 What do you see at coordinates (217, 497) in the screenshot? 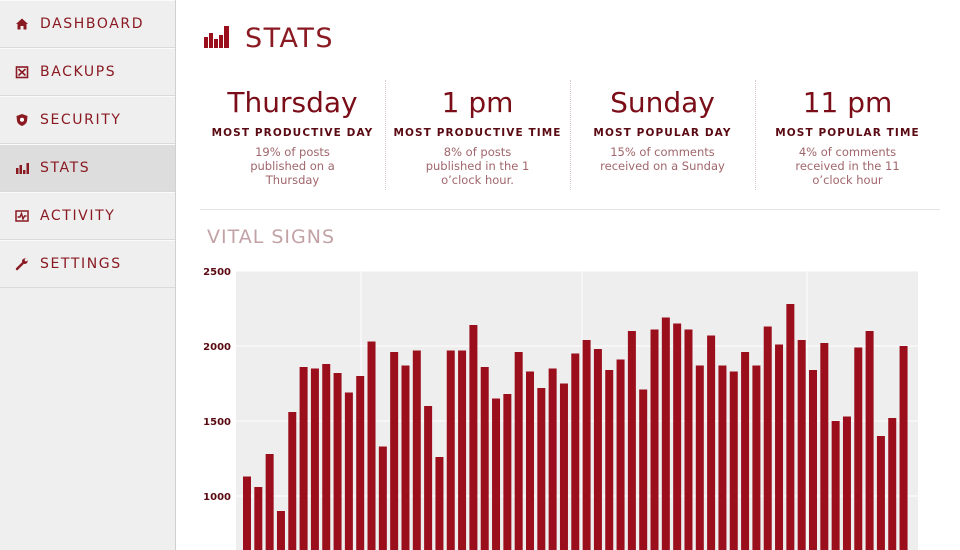
I see `y-tick-label: 1000` at bounding box center [217, 497].